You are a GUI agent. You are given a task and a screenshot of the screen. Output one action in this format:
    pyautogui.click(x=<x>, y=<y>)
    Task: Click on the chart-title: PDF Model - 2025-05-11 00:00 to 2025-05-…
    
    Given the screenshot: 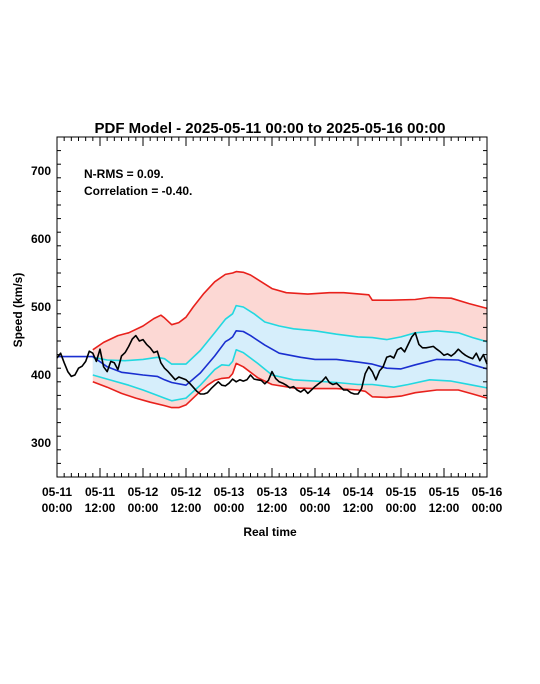 What is the action you would take?
    pyautogui.click(x=269, y=128)
    